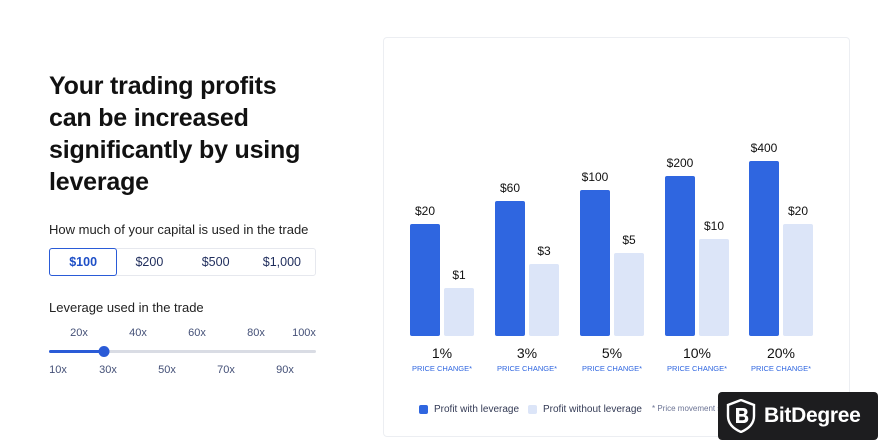 This screenshot has width=880, height=445. What do you see at coordinates (680, 163) in the screenshot?
I see `data-label-with-leverage: $200` at bounding box center [680, 163].